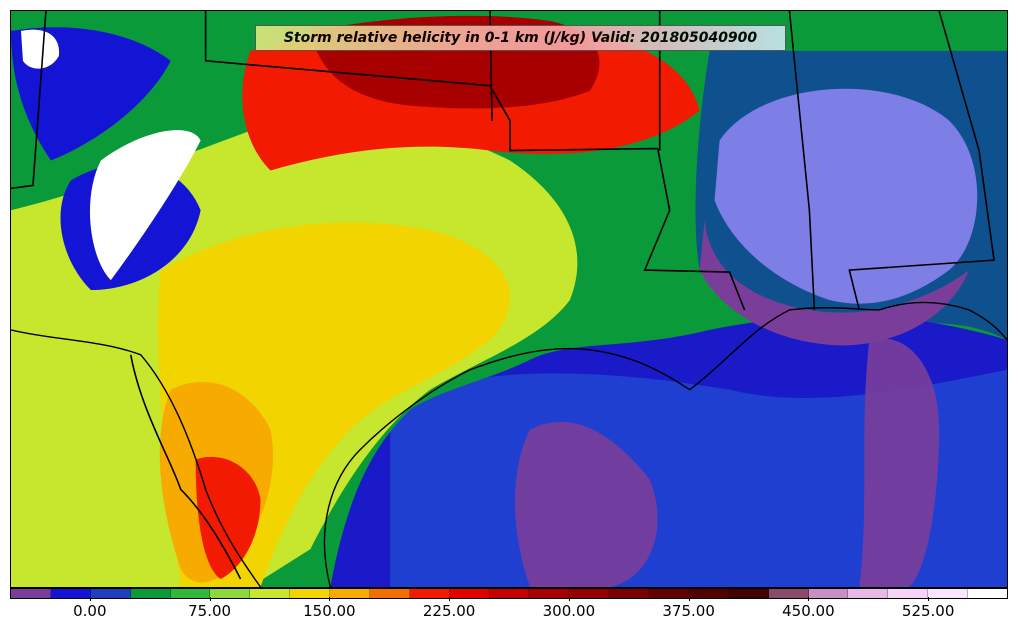 The width and height of the screenshot is (1018, 633). I want to click on colorbar-tick-label: 0.00, so click(90, 611).